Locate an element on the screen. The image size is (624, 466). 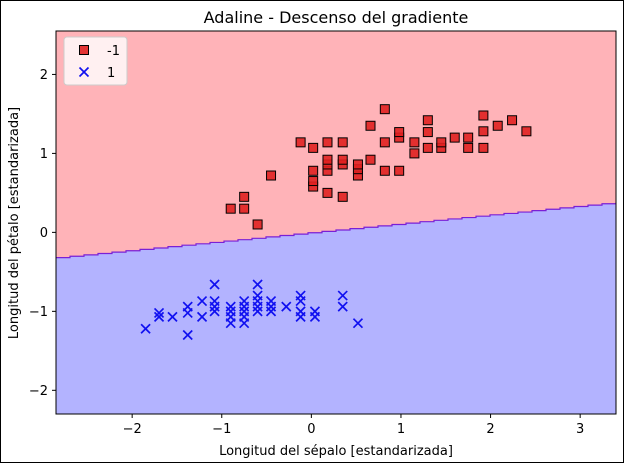
x-tick-label: 3 is located at coordinates (580, 429).